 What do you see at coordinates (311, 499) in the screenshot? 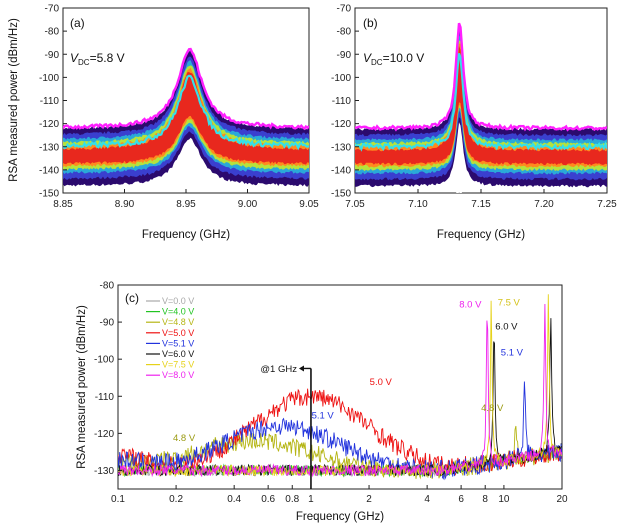
I see `x-tick-label: 1` at bounding box center [311, 499].